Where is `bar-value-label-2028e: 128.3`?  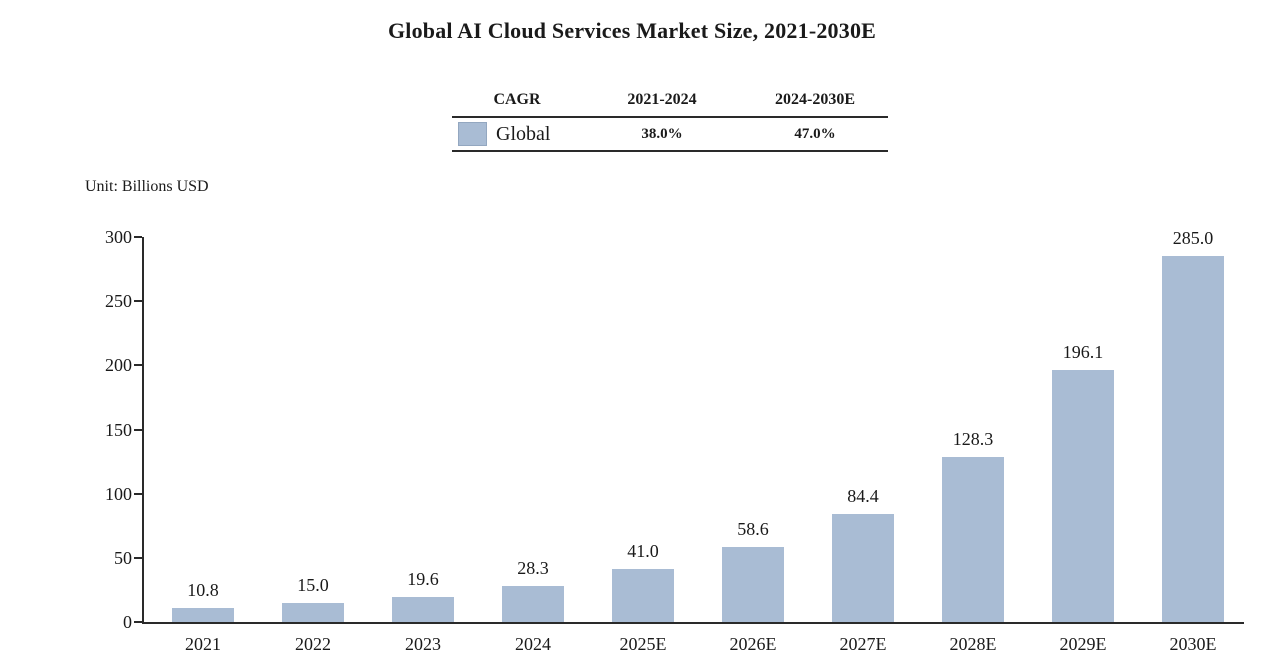 bar-value-label-2028e: 128.3 is located at coordinates (973, 439).